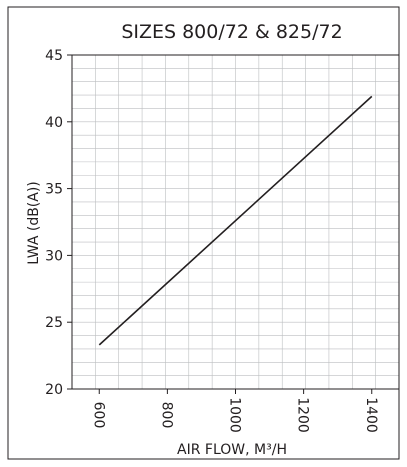 The width and height of the screenshot is (407, 467). I want to click on y-tick-labels: 20 25 30 35 40 45, so click(58, 223).